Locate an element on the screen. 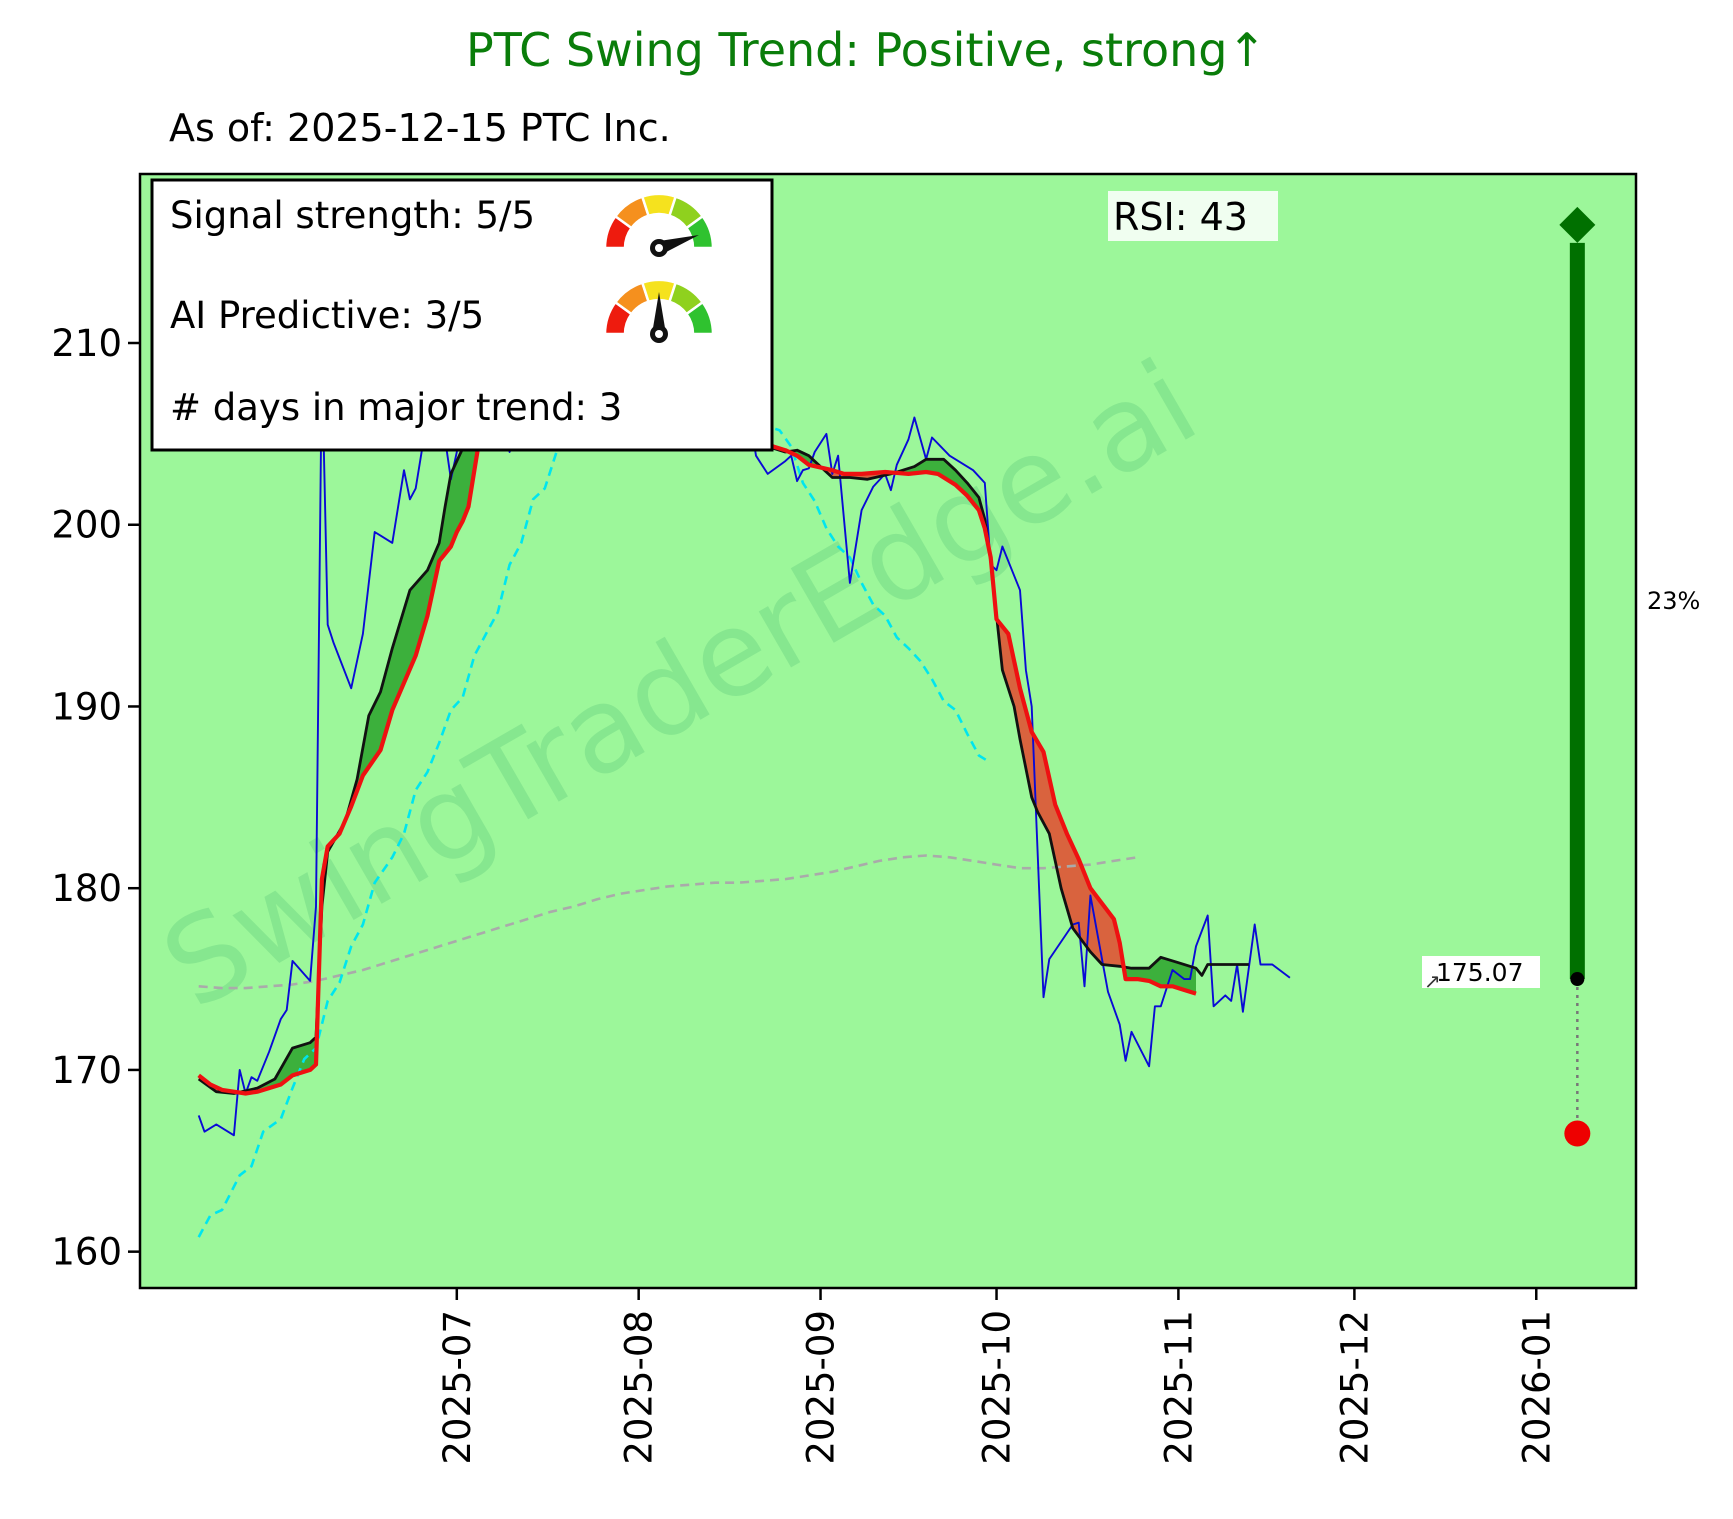 Image resolution: width=1733 pixels, height=1519 pixels. rsi-label: RSI: 43 is located at coordinates (1180, 217).